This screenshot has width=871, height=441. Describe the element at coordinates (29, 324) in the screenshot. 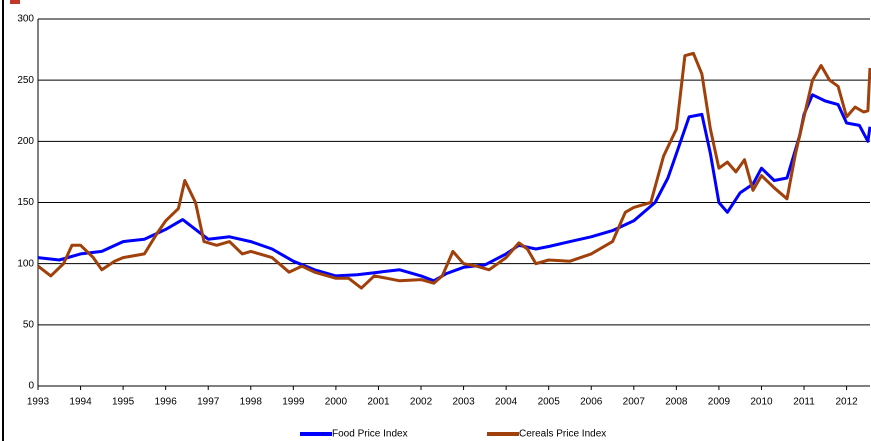

I see `y-tick-label: 50` at that location.